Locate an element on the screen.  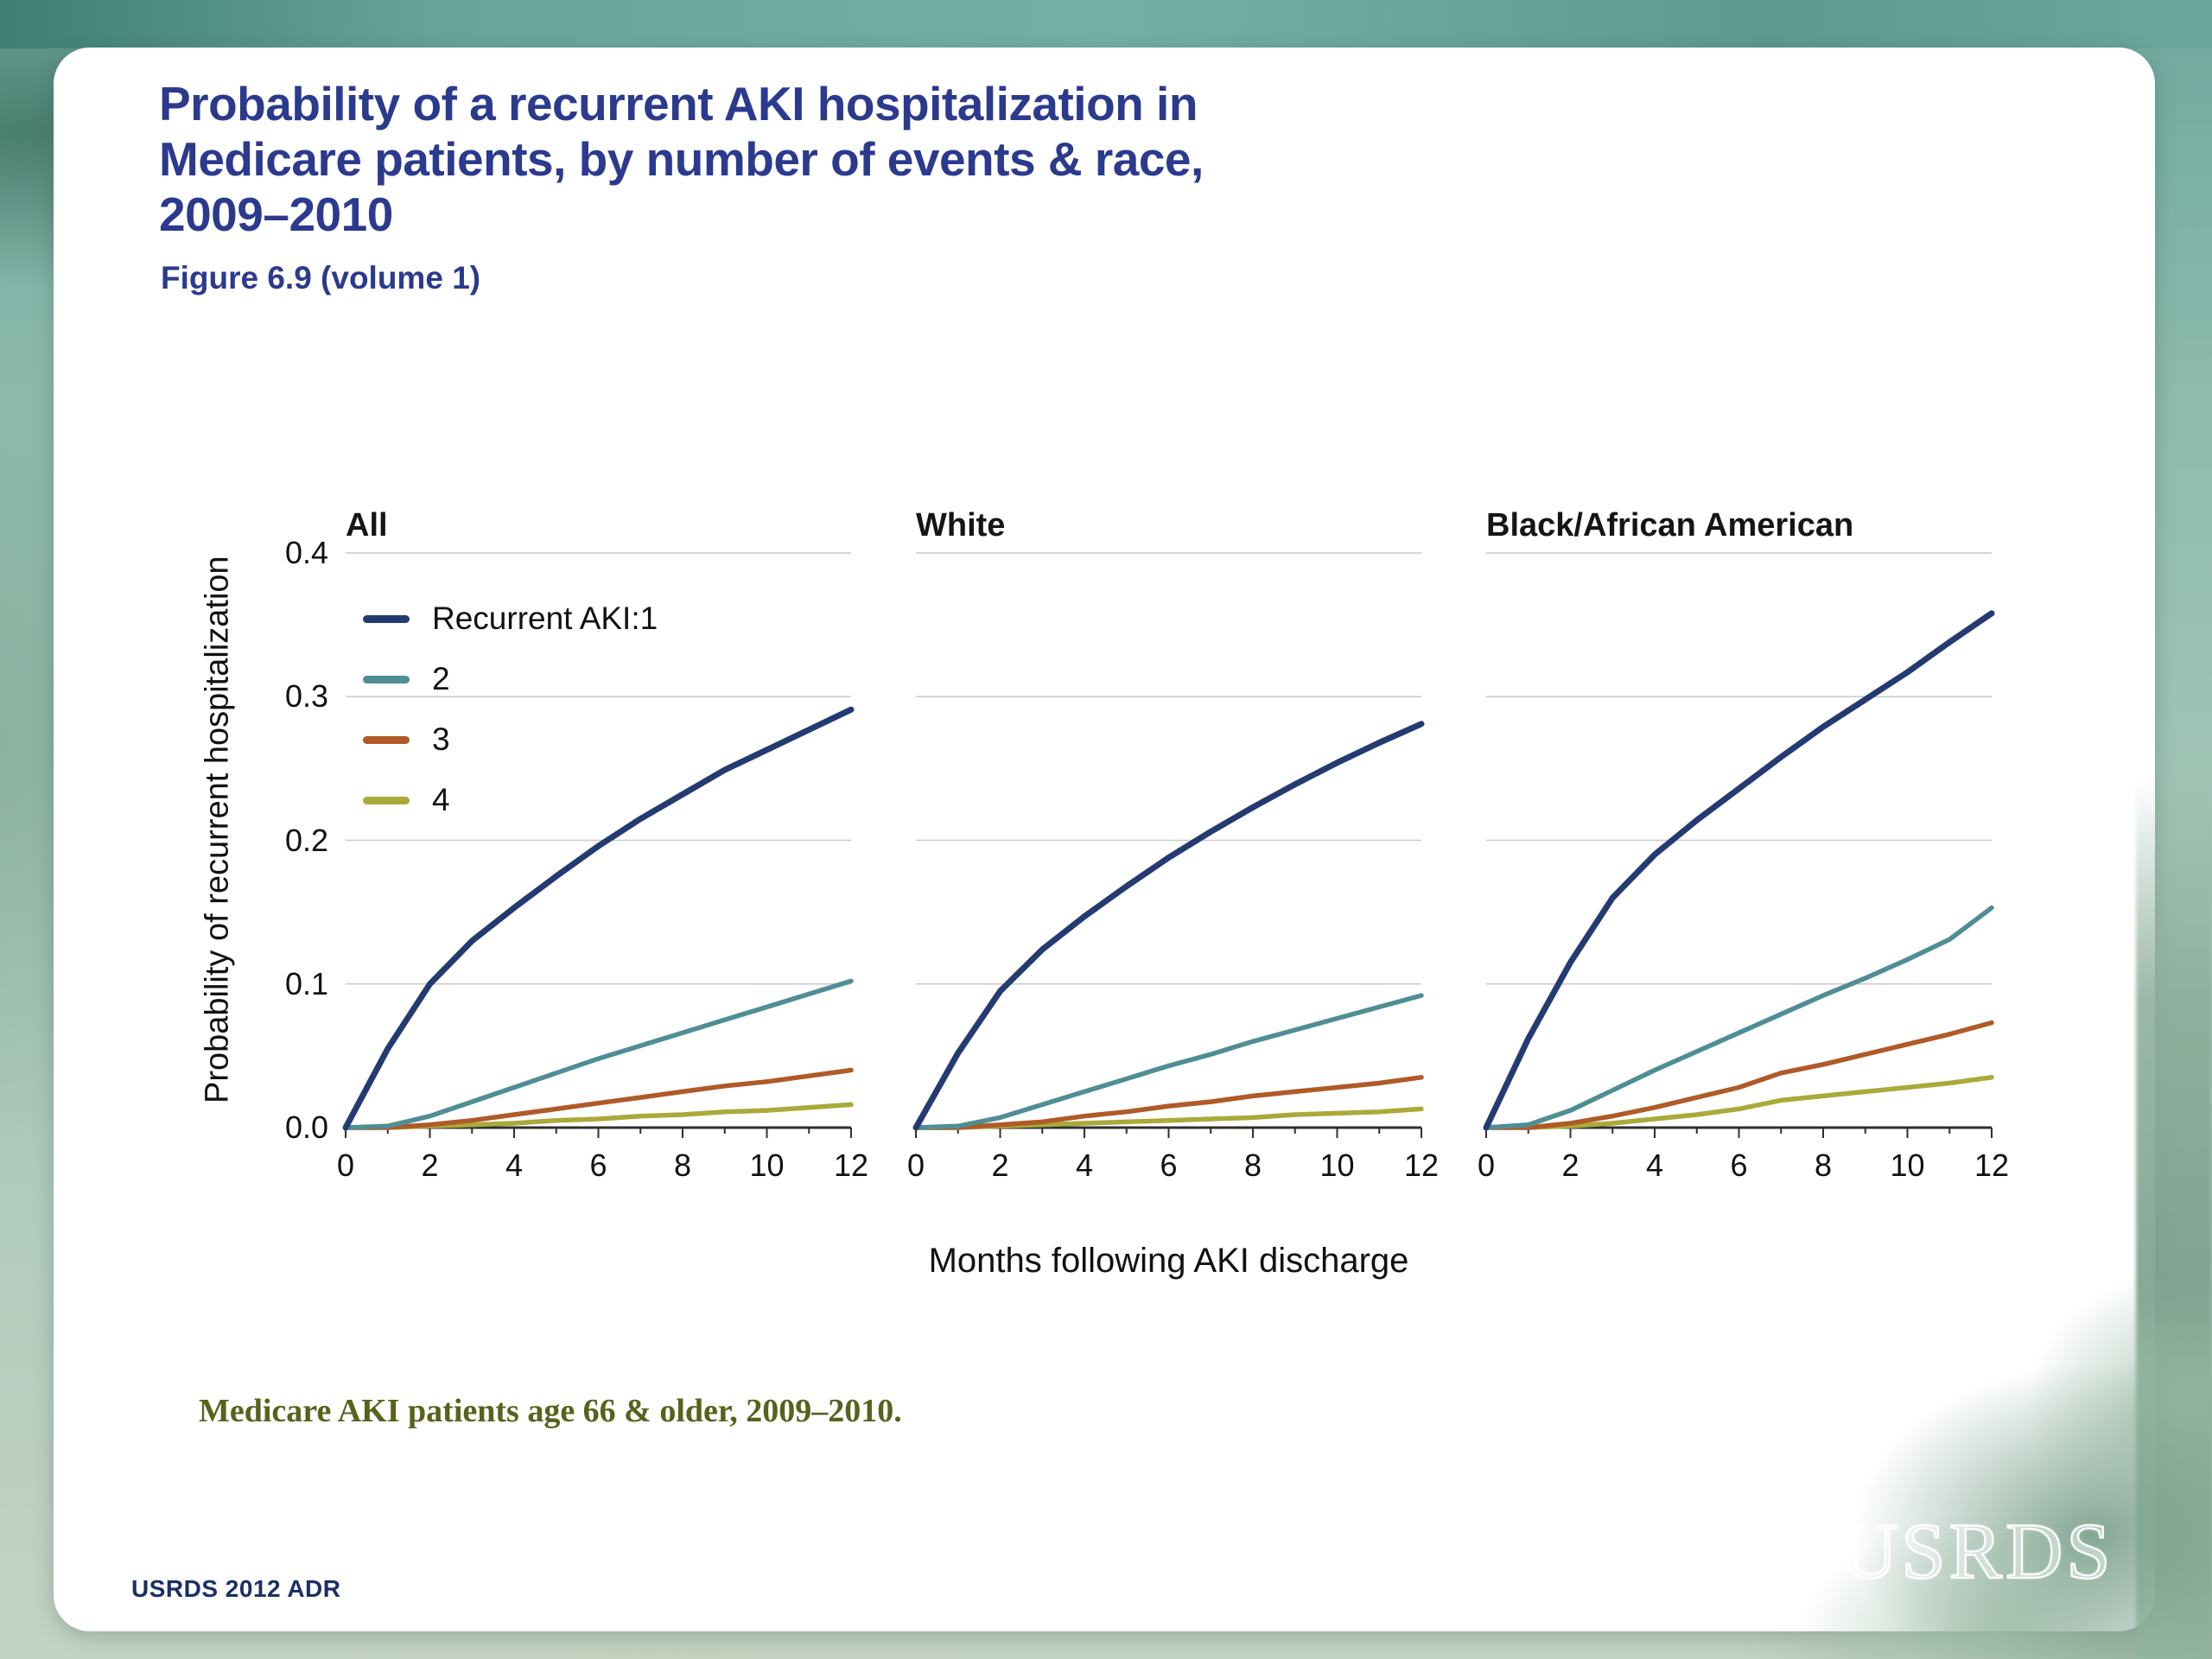
figure-caption: Figure 6.9 (volume 1) is located at coordinates (321, 278).